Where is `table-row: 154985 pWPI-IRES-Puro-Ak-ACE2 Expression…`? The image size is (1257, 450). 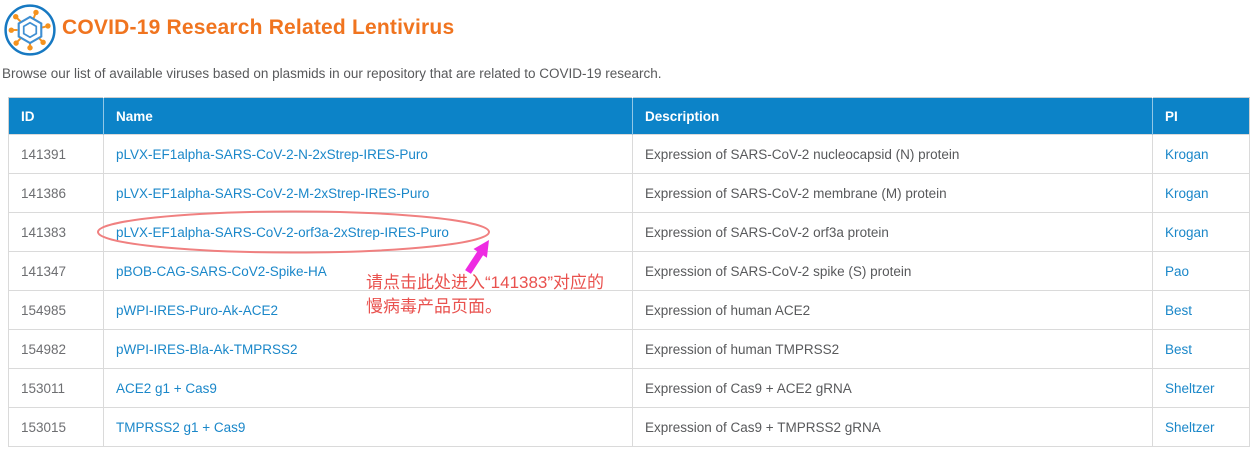
table-row: 154985 pWPI-IRES-Puro-Ak-ACE2 Expression… is located at coordinates (629, 310).